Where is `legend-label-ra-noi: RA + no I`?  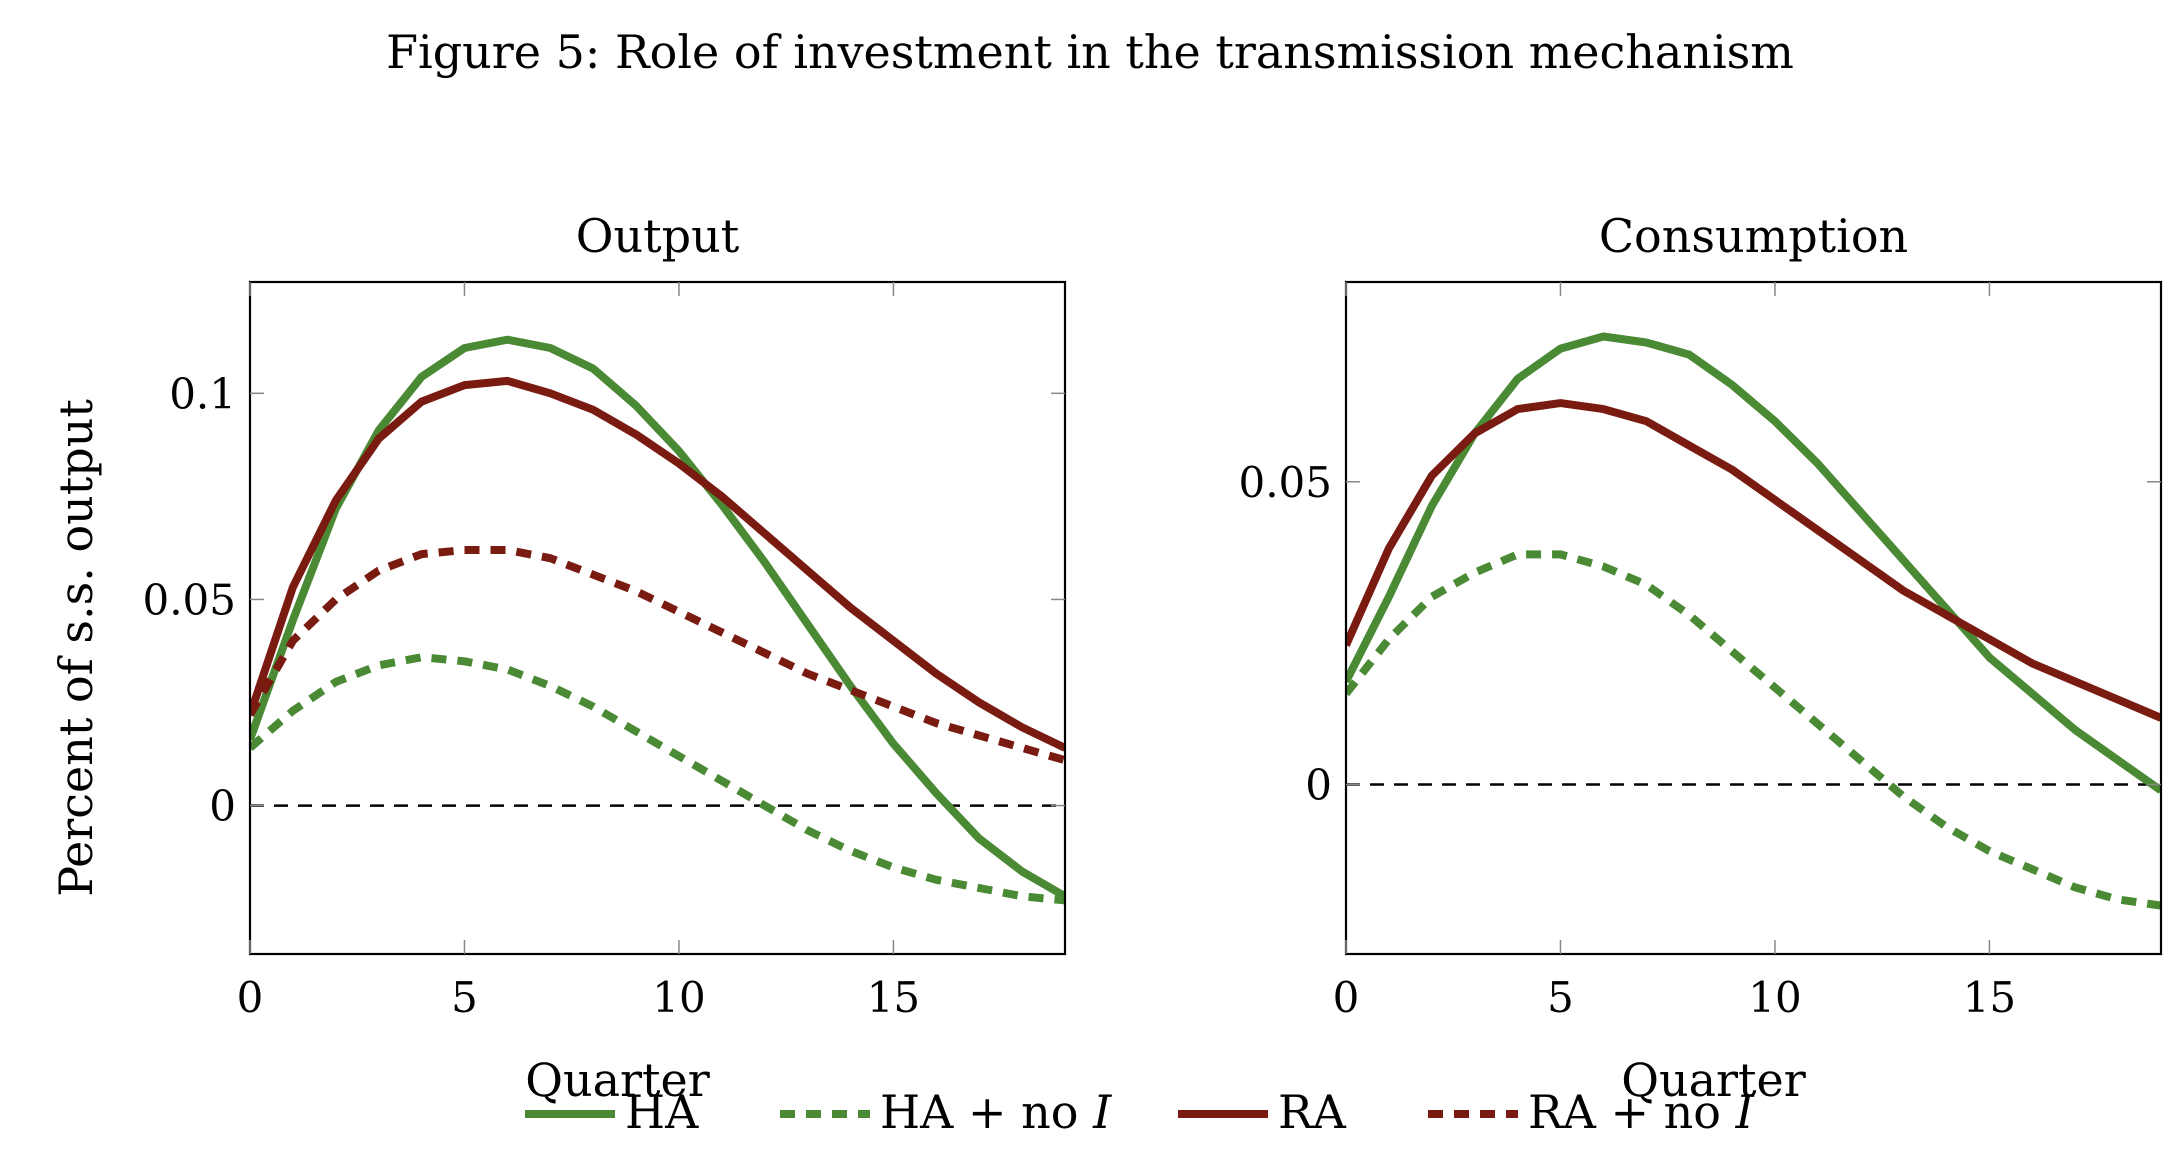
legend-label-ra-noi: RA + no I is located at coordinates (1641, 1112).